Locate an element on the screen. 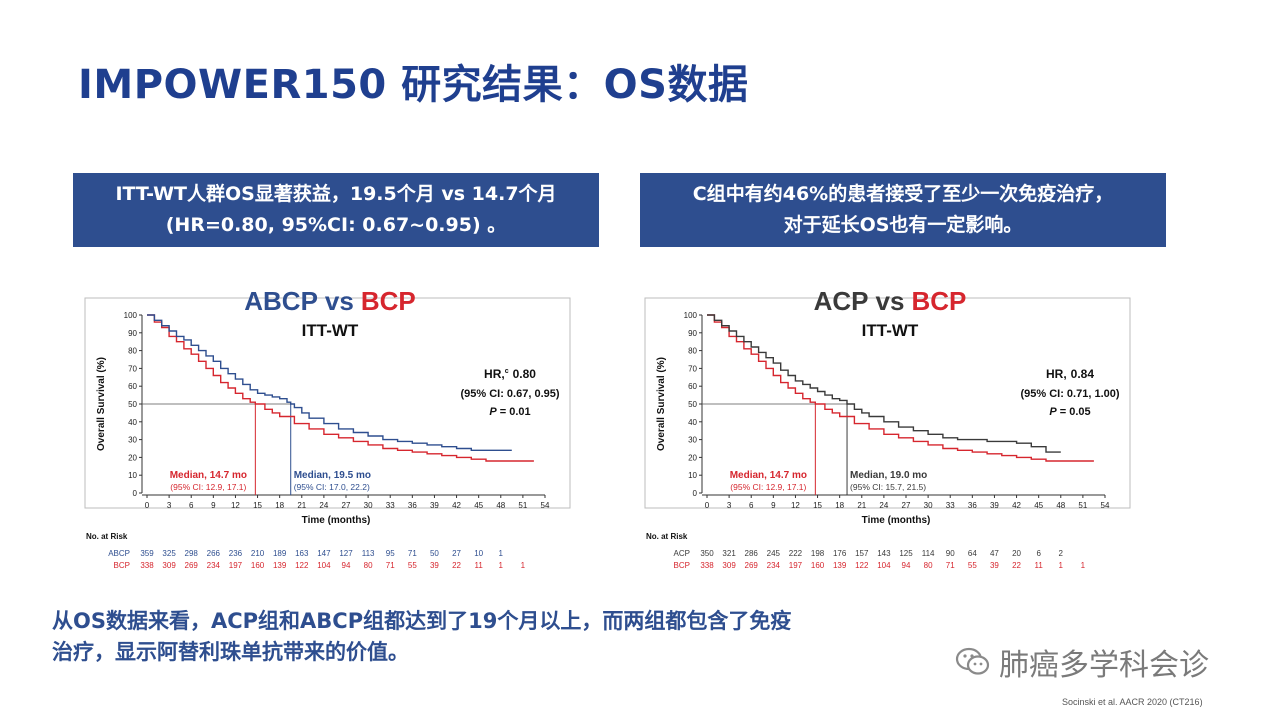  citation: Socinski et al. AACR 2020 (CT216) is located at coordinates (1132, 702).